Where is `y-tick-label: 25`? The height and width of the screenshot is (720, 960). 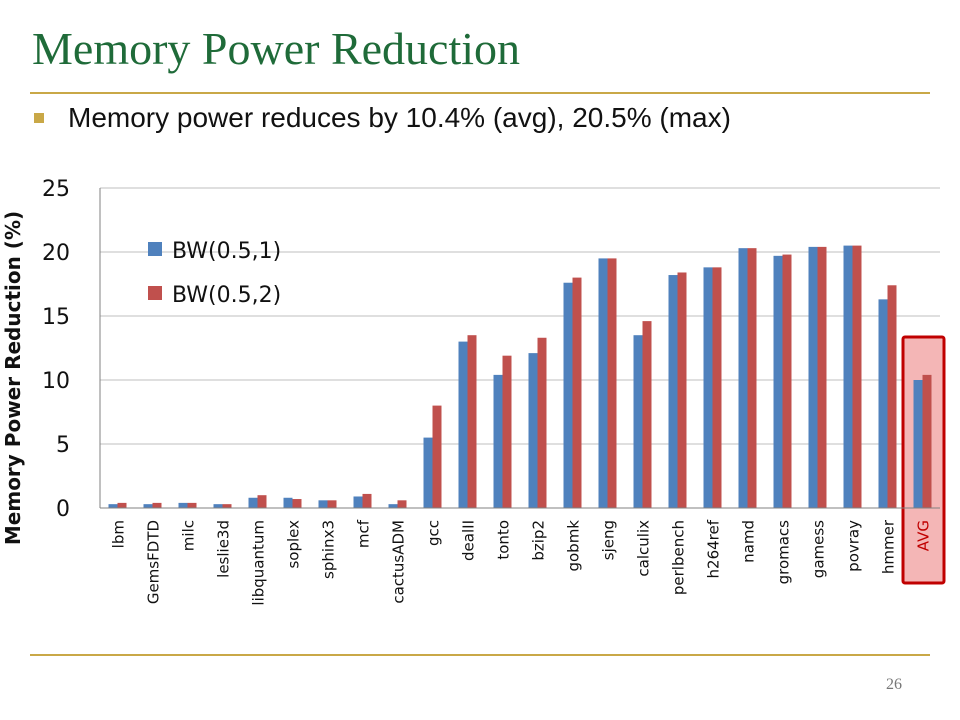
y-tick-label: 25 is located at coordinates (56, 189).